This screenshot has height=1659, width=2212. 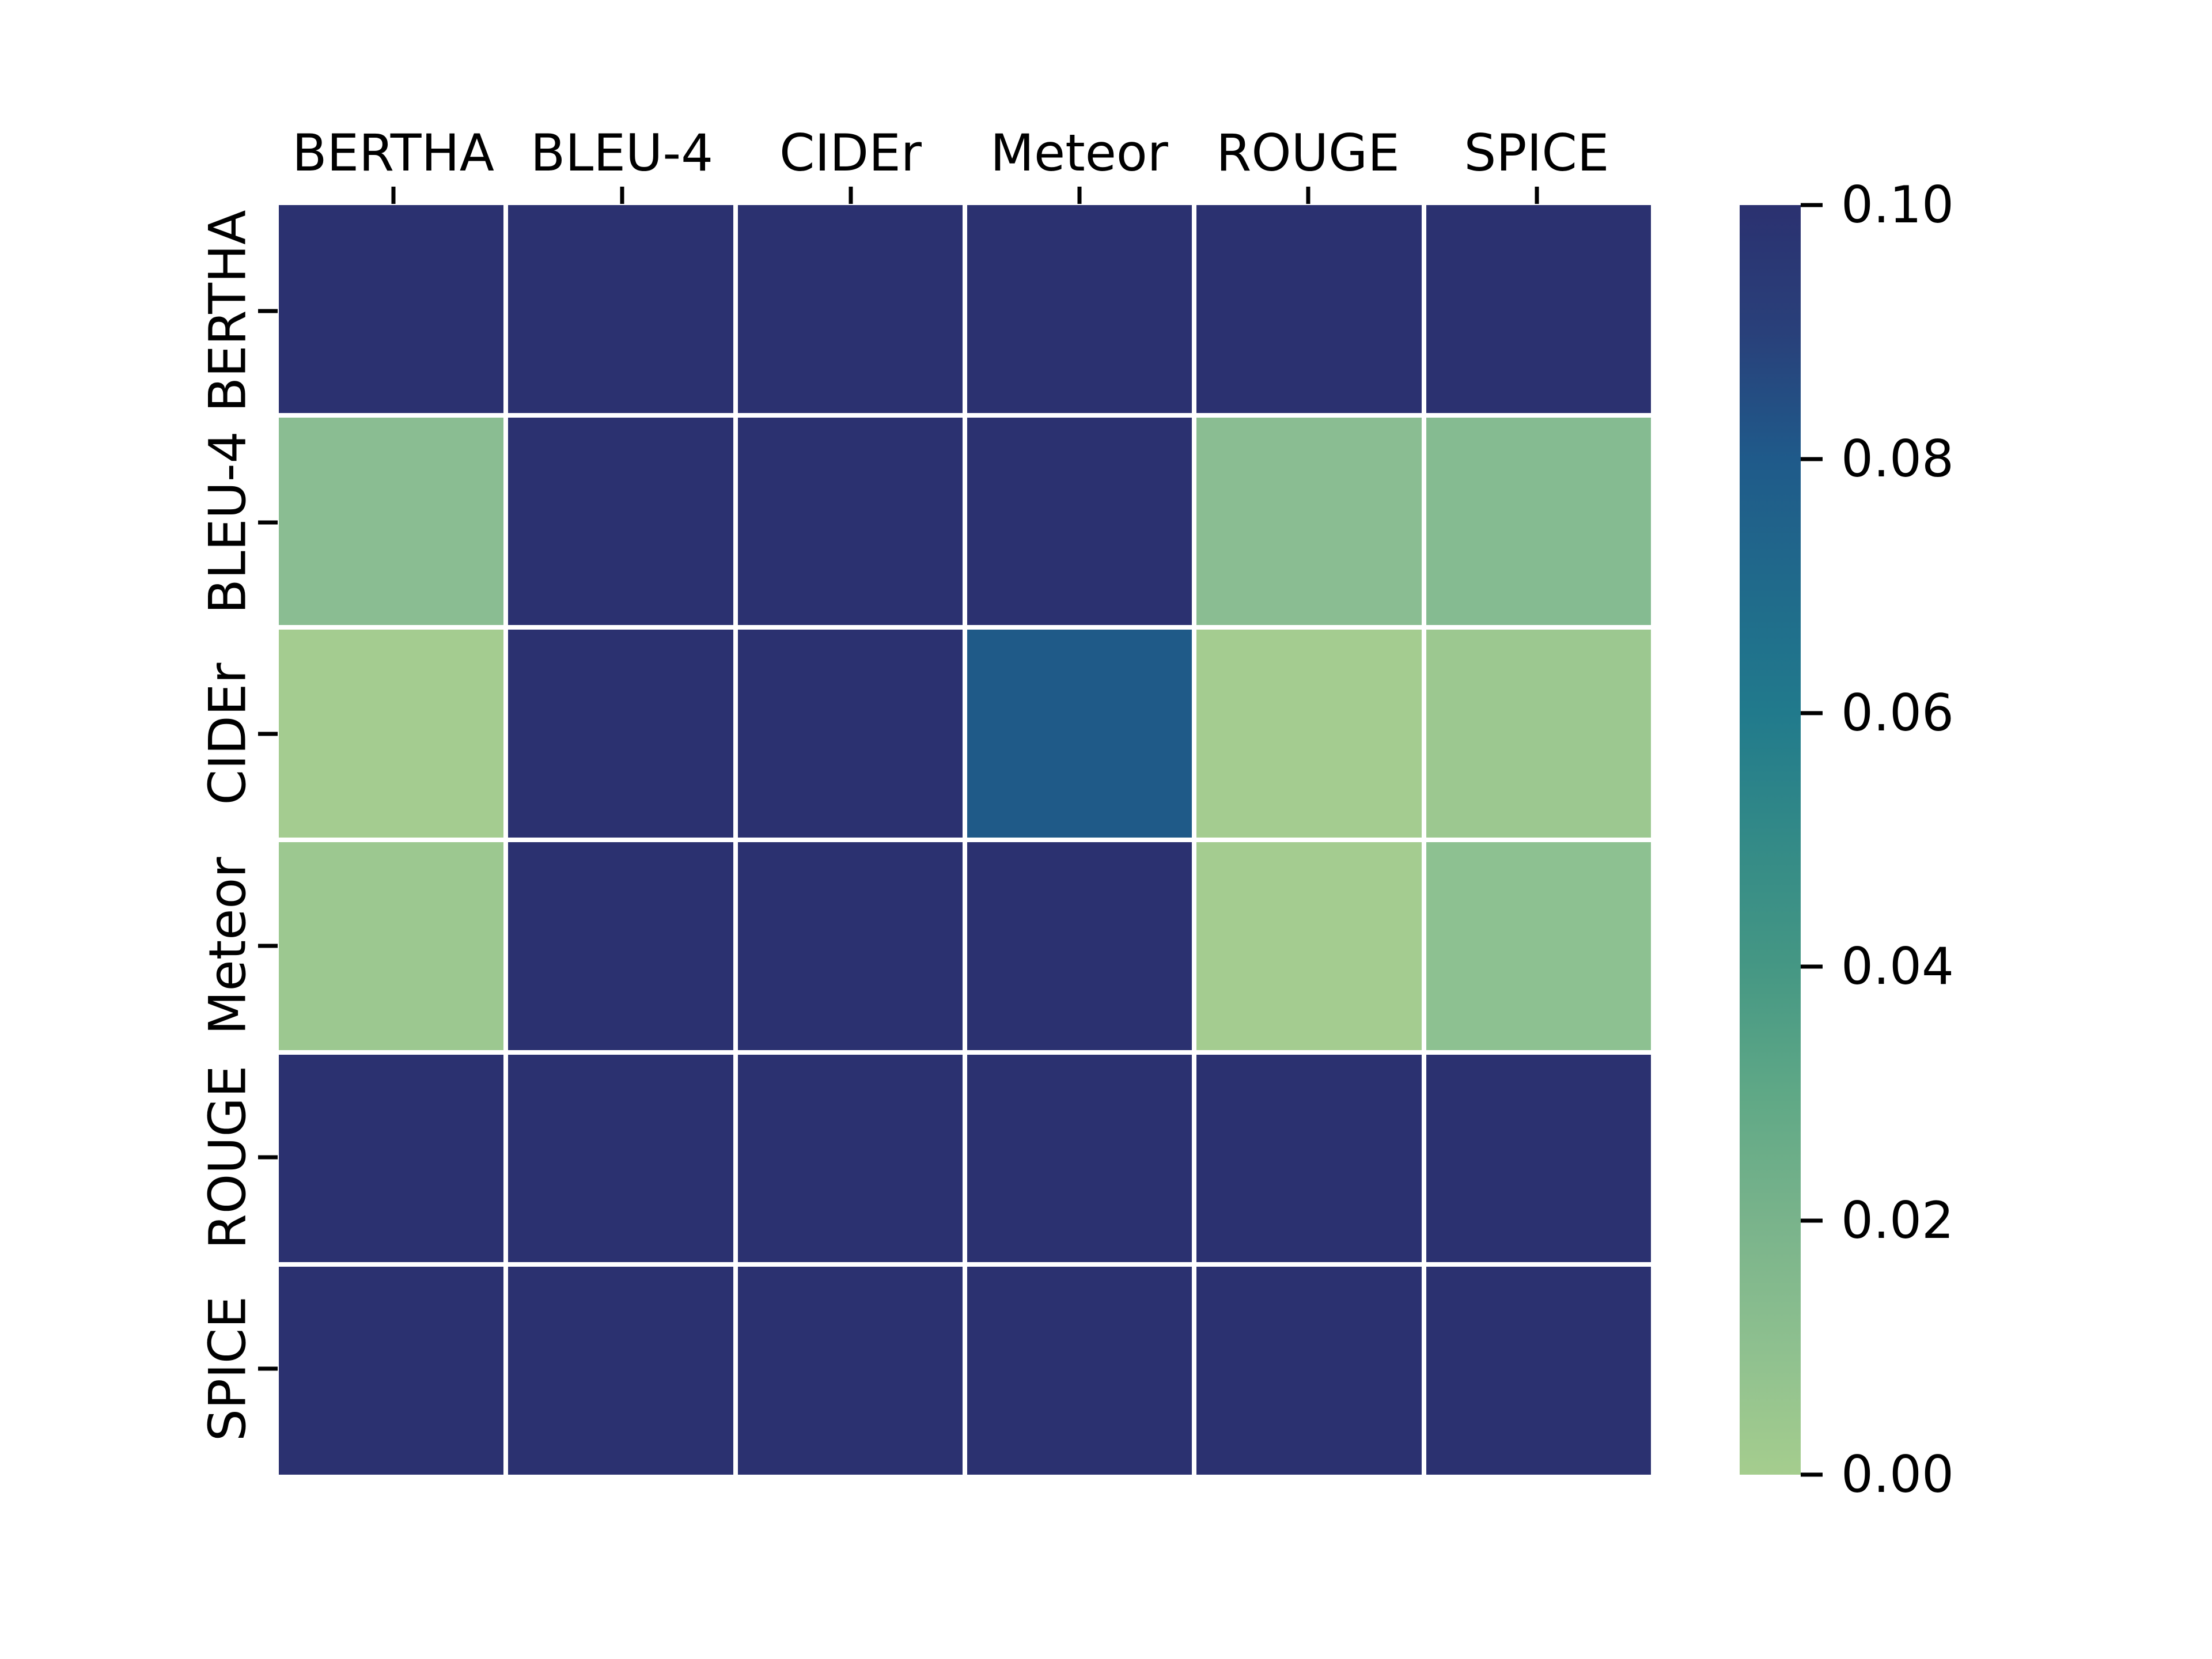 I want to click on colorbar-tick-label-0.10: 0.10, so click(x=1897, y=204).